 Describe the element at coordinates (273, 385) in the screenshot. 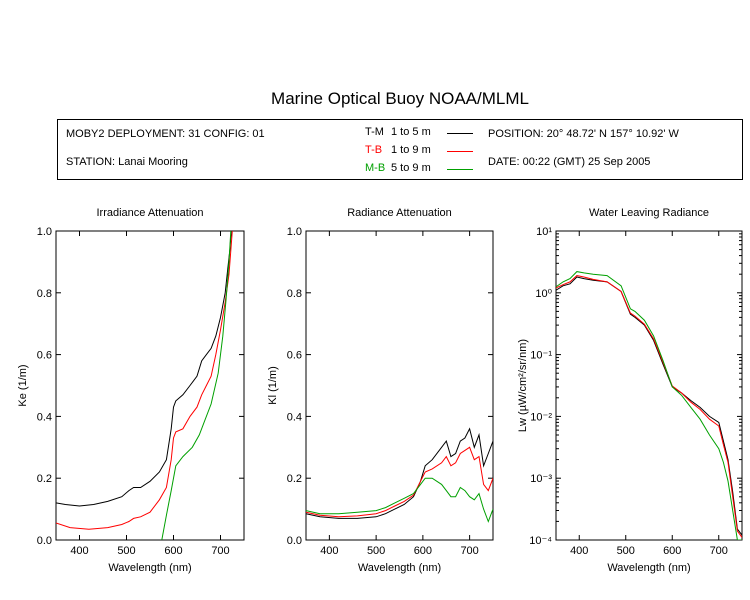

I see `y-axis-label: Kl (1/m)` at that location.